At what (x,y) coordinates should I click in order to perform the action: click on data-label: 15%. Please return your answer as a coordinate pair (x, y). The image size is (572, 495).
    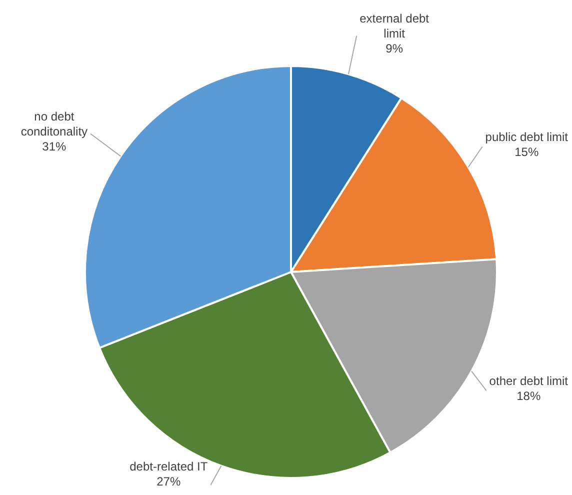
    Looking at the image, I should click on (526, 152).